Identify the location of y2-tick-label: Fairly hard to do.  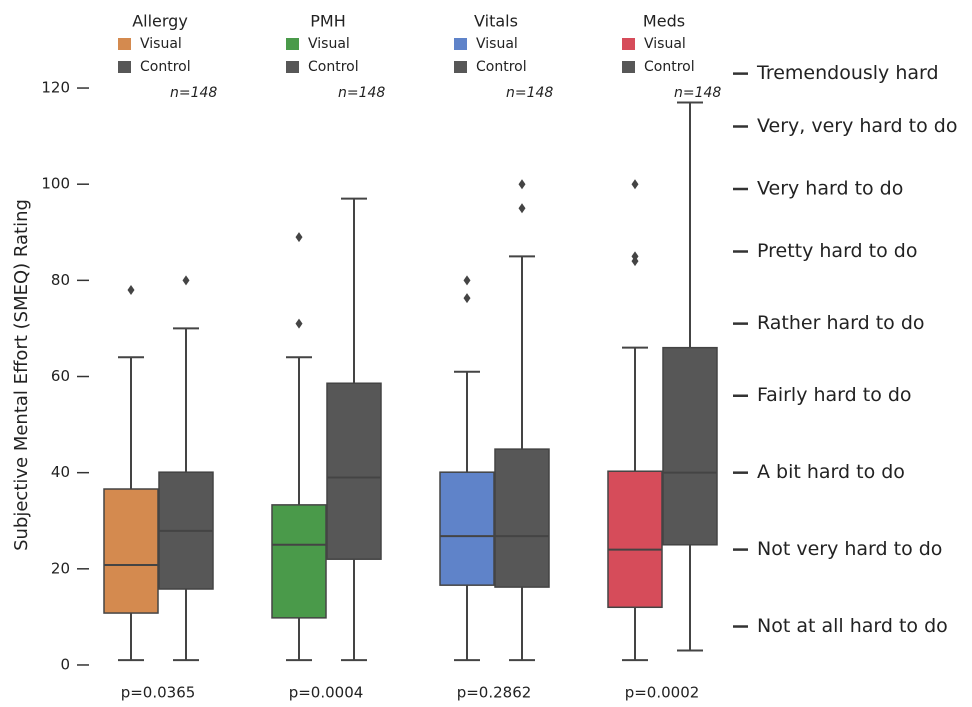
(834, 395).